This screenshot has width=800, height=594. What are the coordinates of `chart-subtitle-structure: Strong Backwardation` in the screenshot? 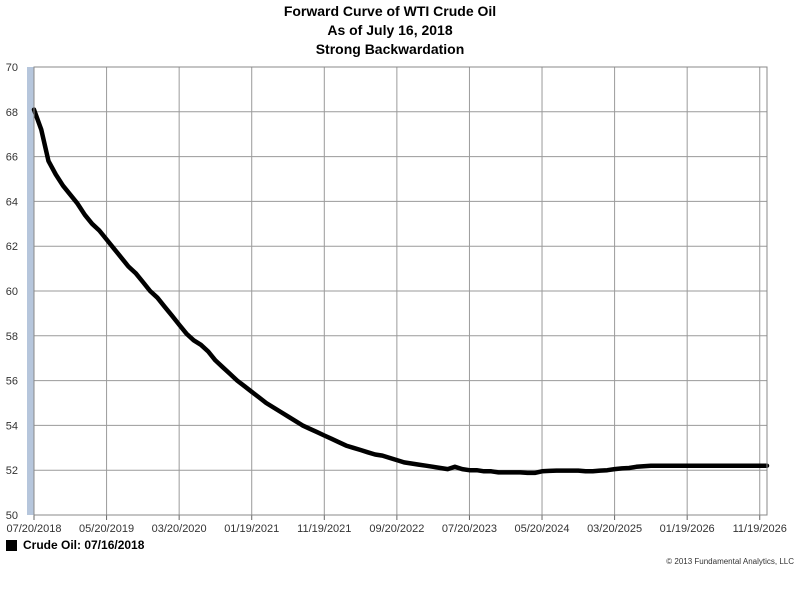 It's located at (390, 49).